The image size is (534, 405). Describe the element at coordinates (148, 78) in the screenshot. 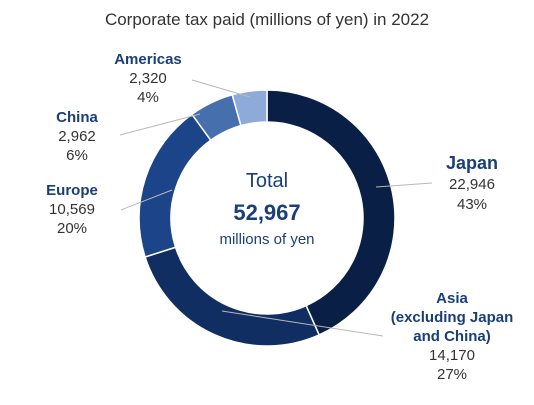

I see `label-americas-value: 2,320` at that location.